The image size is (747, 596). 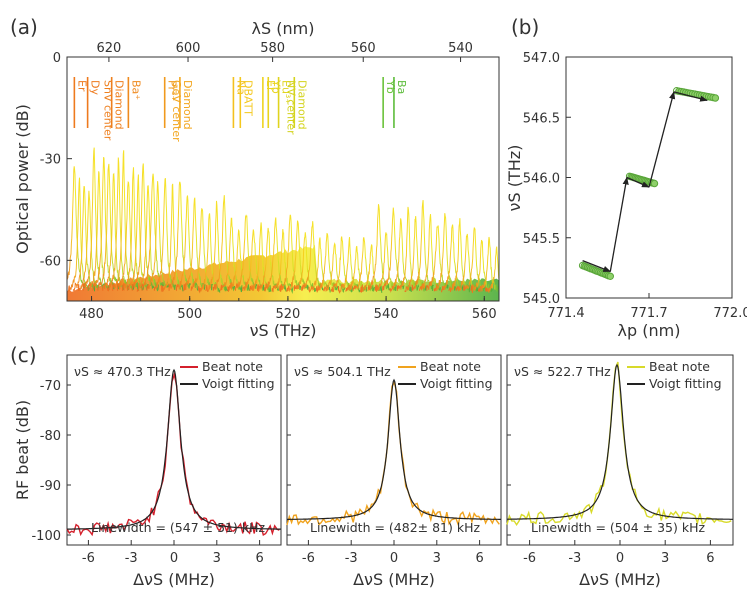 I want to click on marker-label-7: DBATT, so click(x=247, y=98).